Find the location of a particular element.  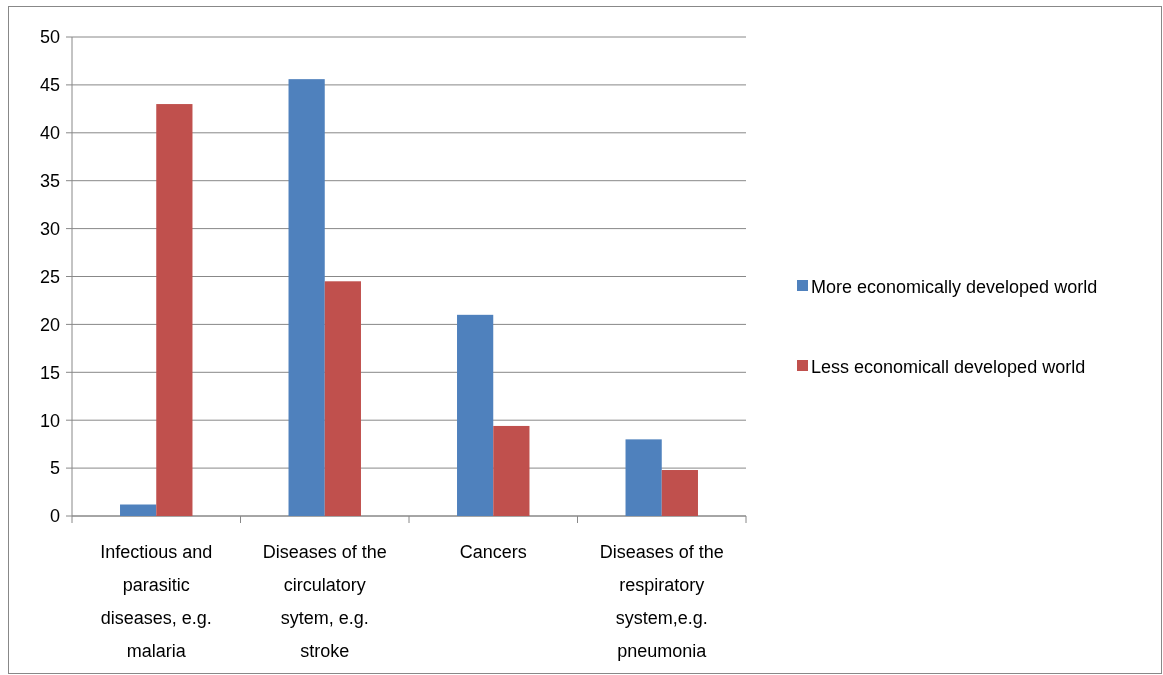

y-tick-label: 20 is located at coordinates (49, 324).